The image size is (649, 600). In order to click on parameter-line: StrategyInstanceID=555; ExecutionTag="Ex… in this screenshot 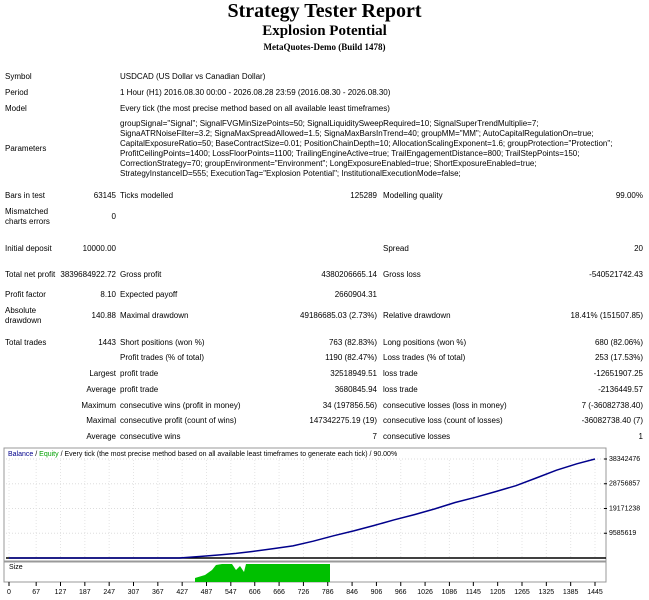, I will do `click(290, 173)`.